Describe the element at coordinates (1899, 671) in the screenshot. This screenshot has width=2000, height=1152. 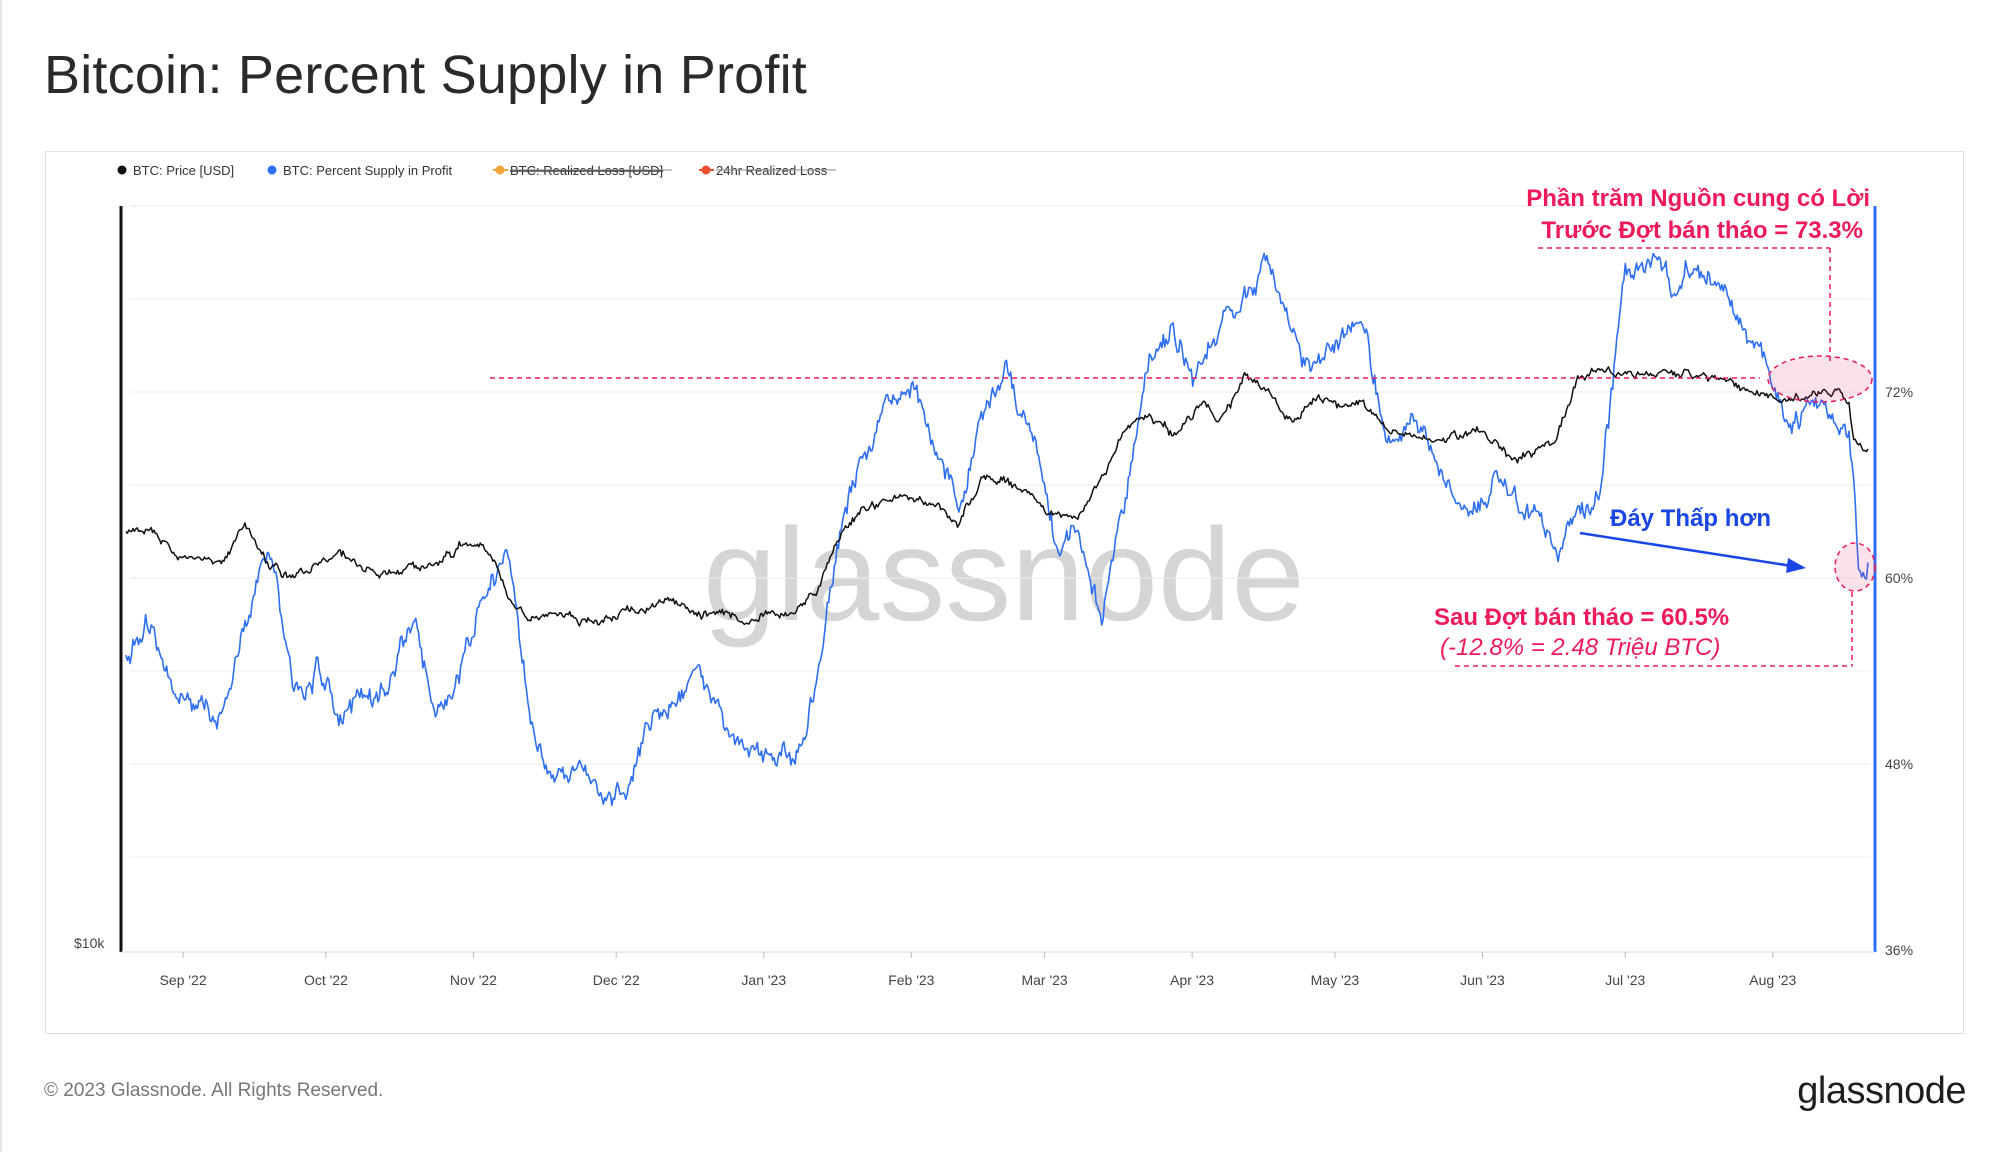
I see `y-axis-right-ticks: 36% 48% 60% 72%` at that location.